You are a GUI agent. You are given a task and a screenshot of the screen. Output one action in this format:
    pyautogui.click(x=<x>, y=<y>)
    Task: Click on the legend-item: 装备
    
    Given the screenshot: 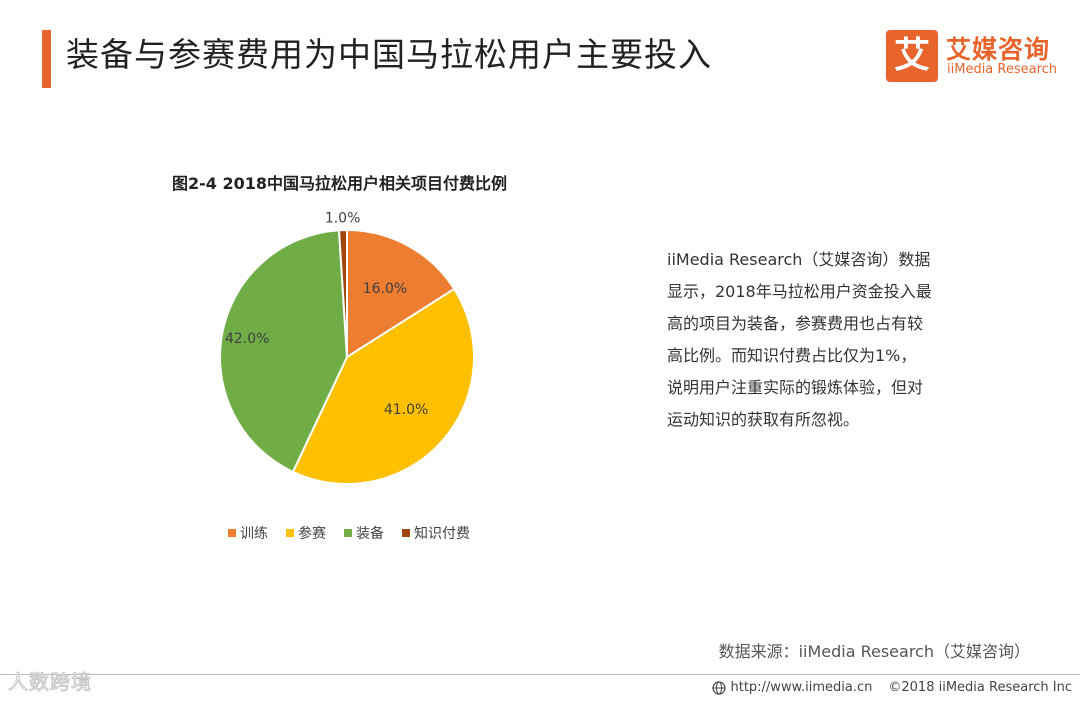 What is the action you would take?
    pyautogui.click(x=364, y=533)
    